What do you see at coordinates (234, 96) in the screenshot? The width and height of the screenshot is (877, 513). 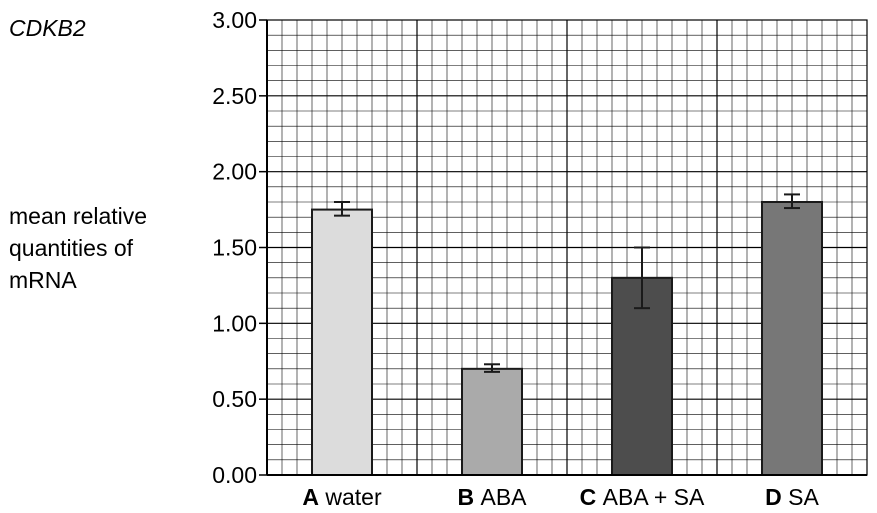 I see `y-tick-label: 2.50` at bounding box center [234, 96].